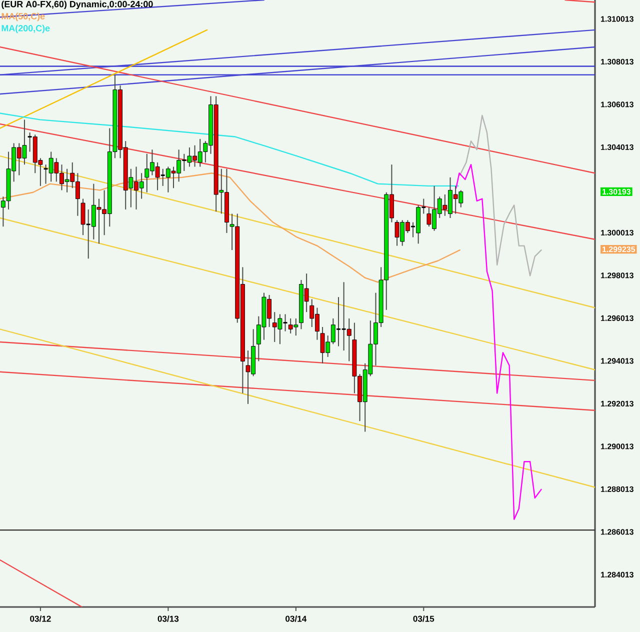  What do you see at coordinates (423, 619) in the screenshot?
I see `x-tick-label: 03/15` at bounding box center [423, 619].